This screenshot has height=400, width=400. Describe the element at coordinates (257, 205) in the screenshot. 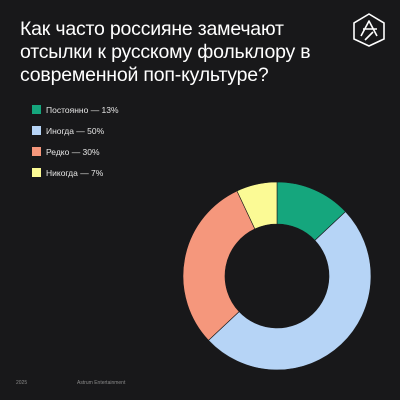

I see `donut-slice-никогда` at that location.